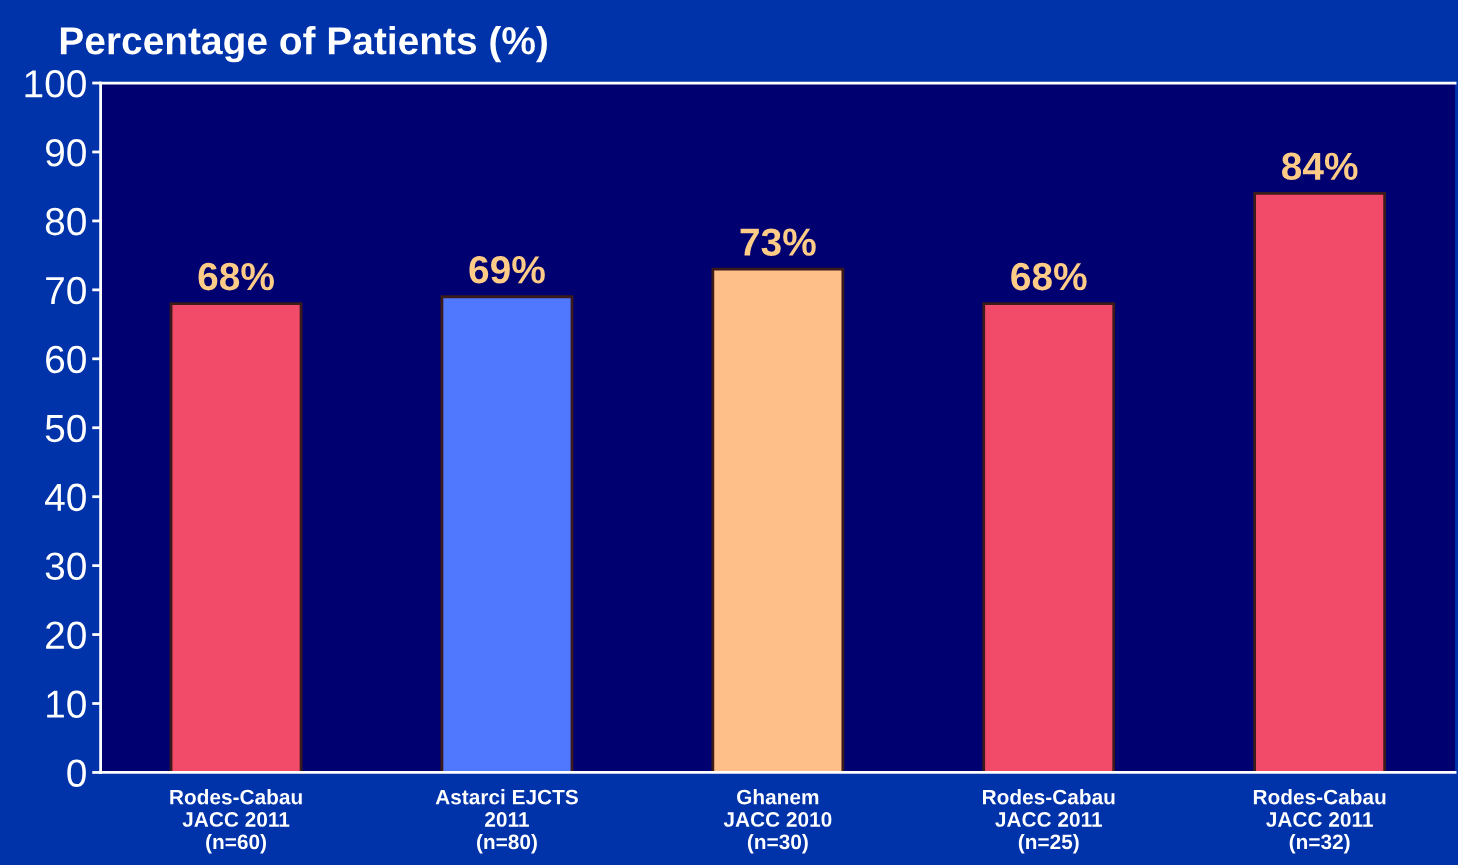 The width and height of the screenshot is (1458, 865). What do you see at coordinates (65, 497) in the screenshot?
I see `y-tick-label: 40` at bounding box center [65, 497].